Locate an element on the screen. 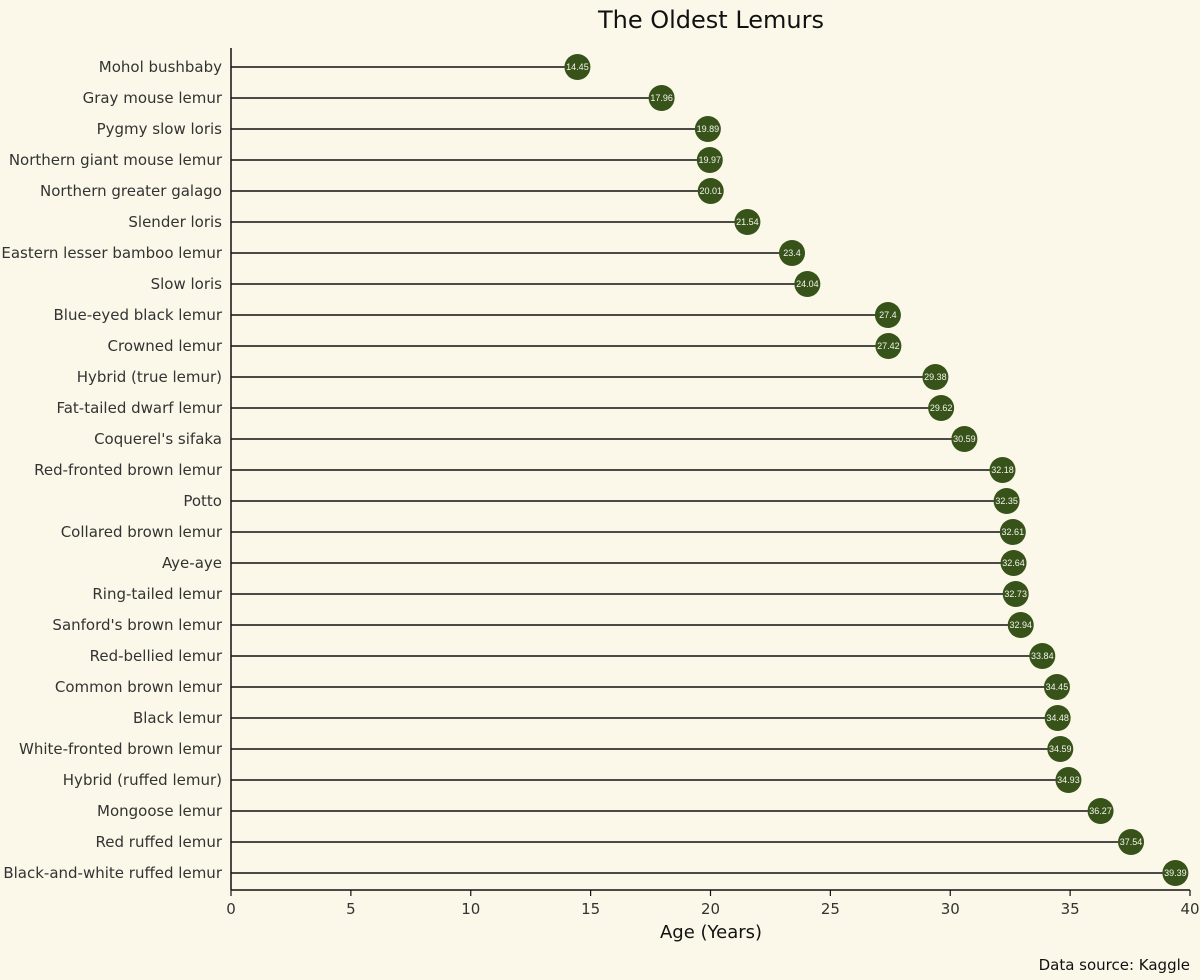  data-label: 29.38 is located at coordinates (935, 377).